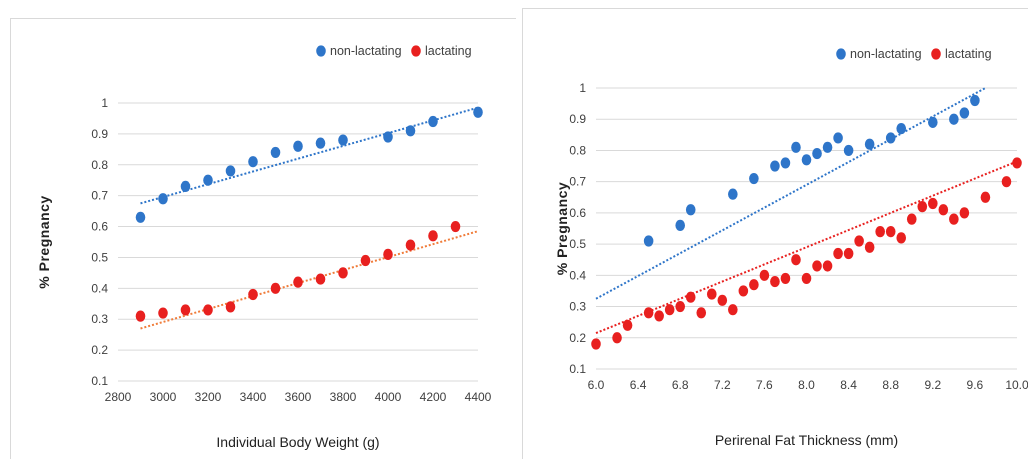 This screenshot has height=460, width=1029. What do you see at coordinates (680, 385) in the screenshot?
I see `x-tick-label: 6.8` at bounding box center [680, 385].